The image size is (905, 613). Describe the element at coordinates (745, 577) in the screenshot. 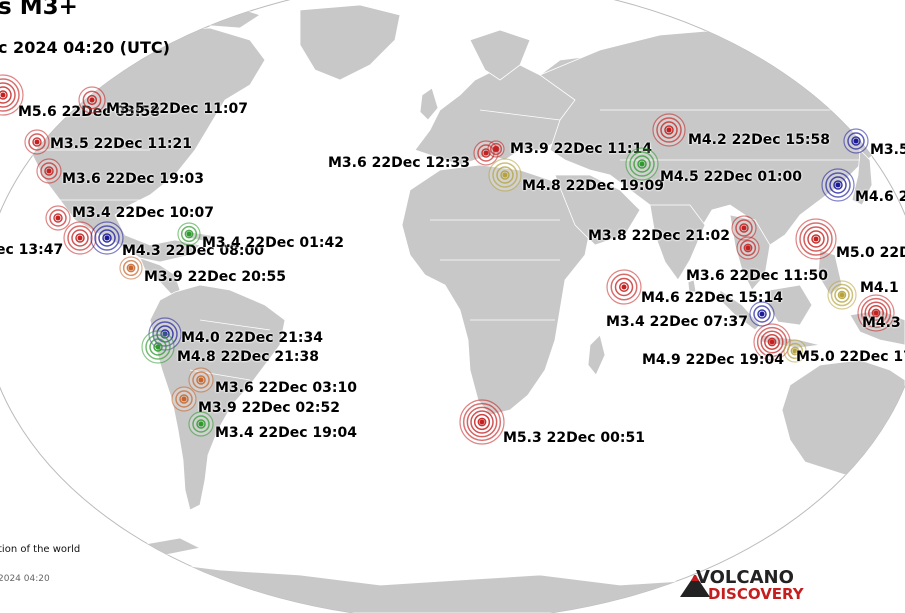

I see `logo-line1: VOLCANO` at that location.